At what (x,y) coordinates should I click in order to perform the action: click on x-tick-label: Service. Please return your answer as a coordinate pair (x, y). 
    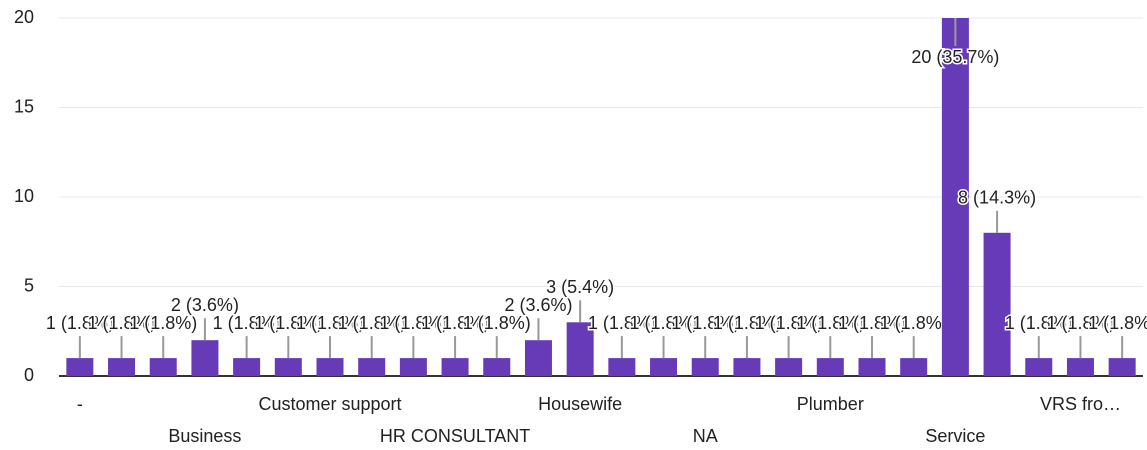
    Looking at the image, I should click on (955, 436).